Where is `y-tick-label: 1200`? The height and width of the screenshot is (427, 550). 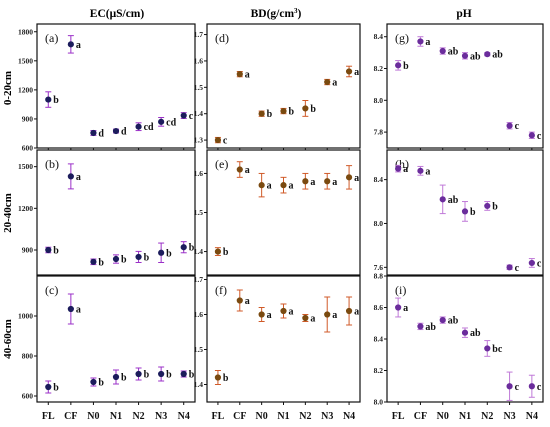
y-tick-label: 1200 is located at coordinates (25, 89).